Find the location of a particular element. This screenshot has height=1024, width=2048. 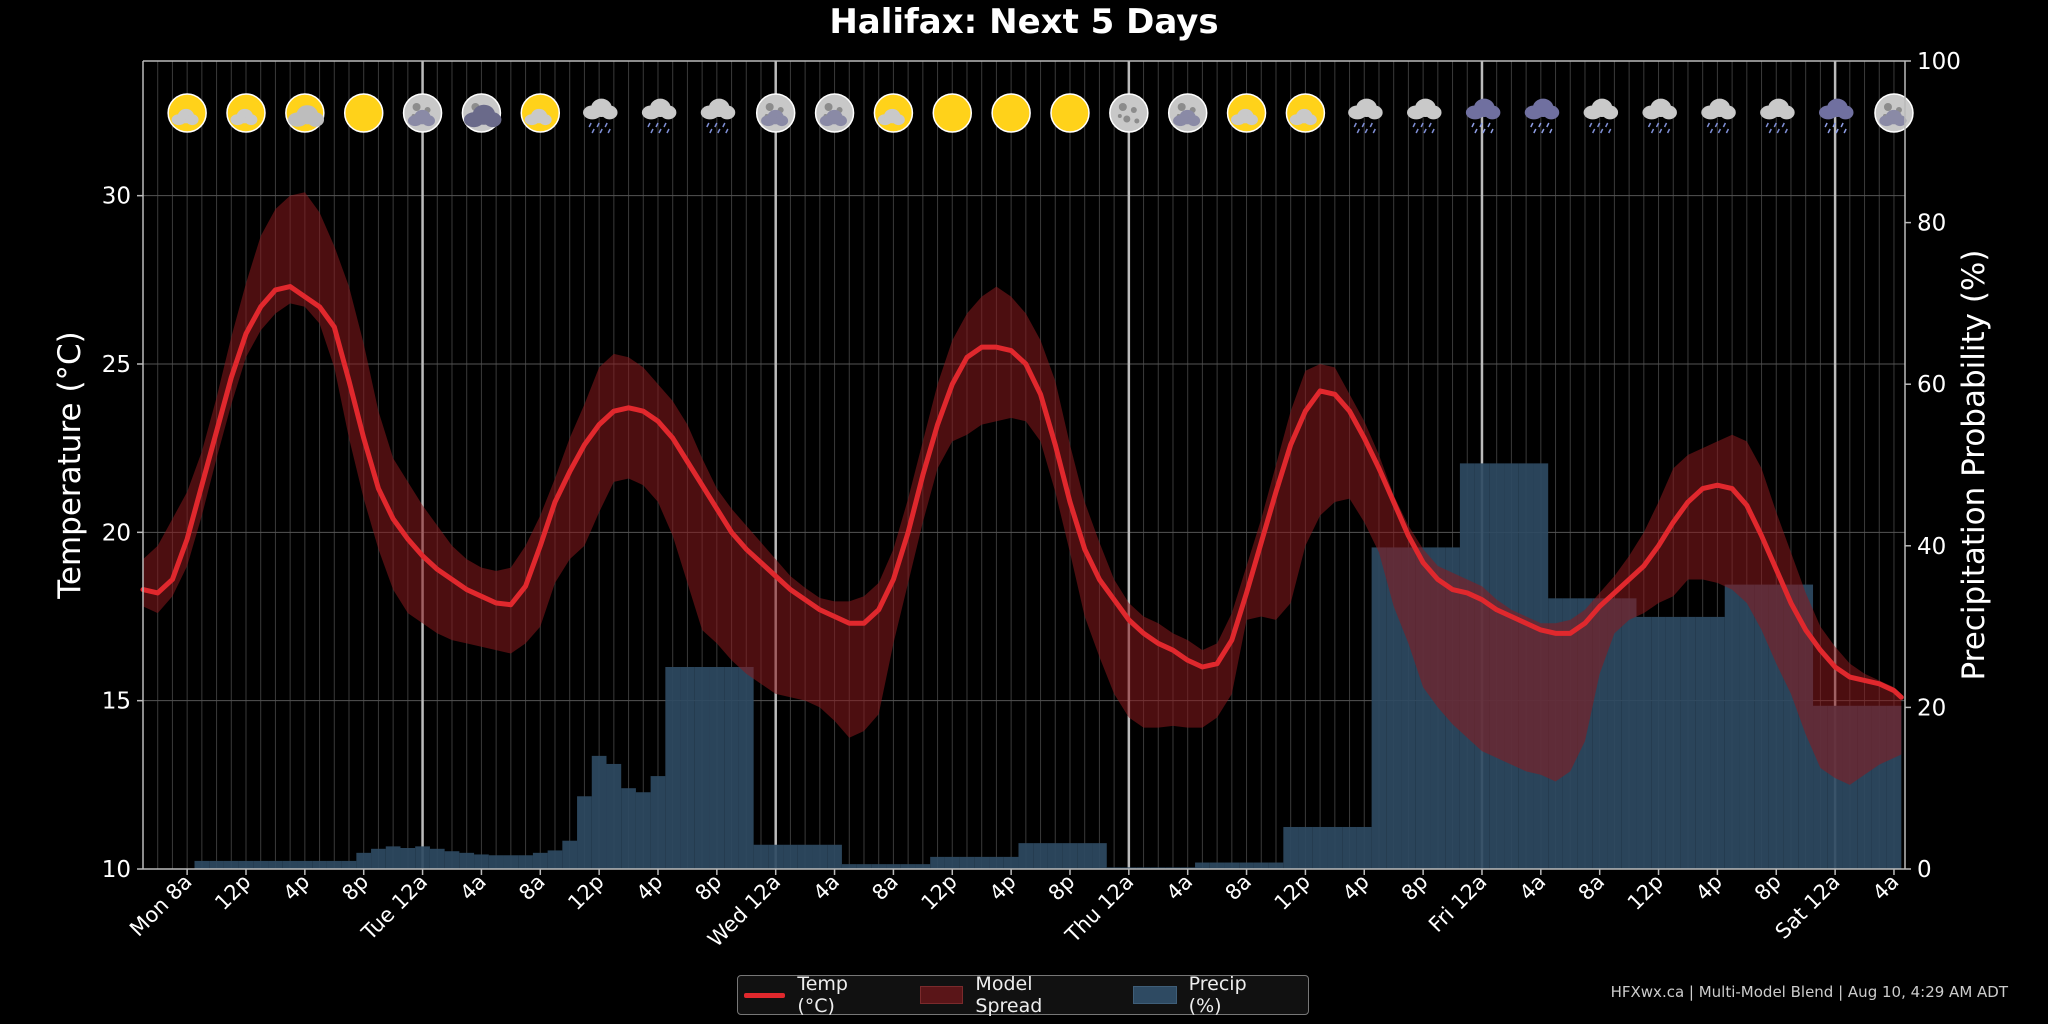

y2-tick-label: 20 is located at coordinates (1931, 708).